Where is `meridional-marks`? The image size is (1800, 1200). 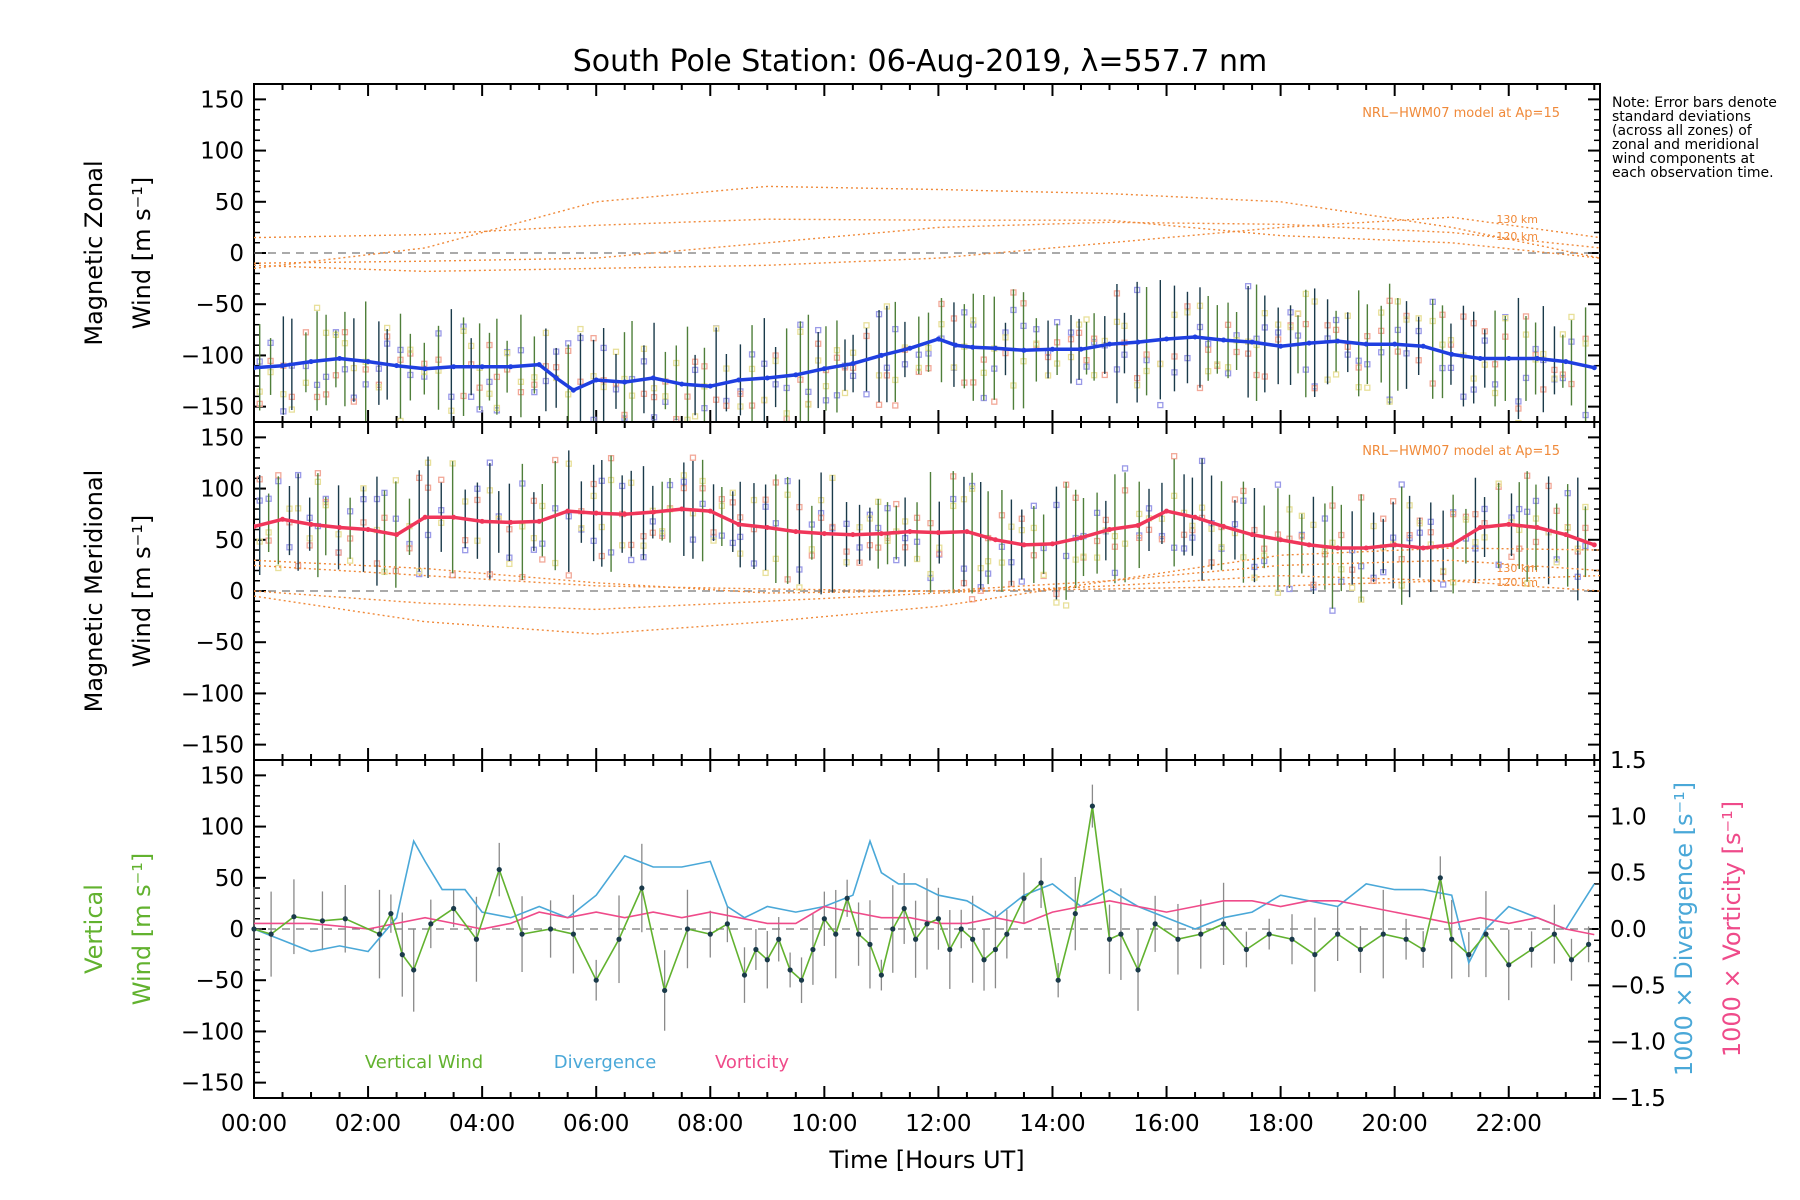
meridional-marks is located at coordinates (927, 542).